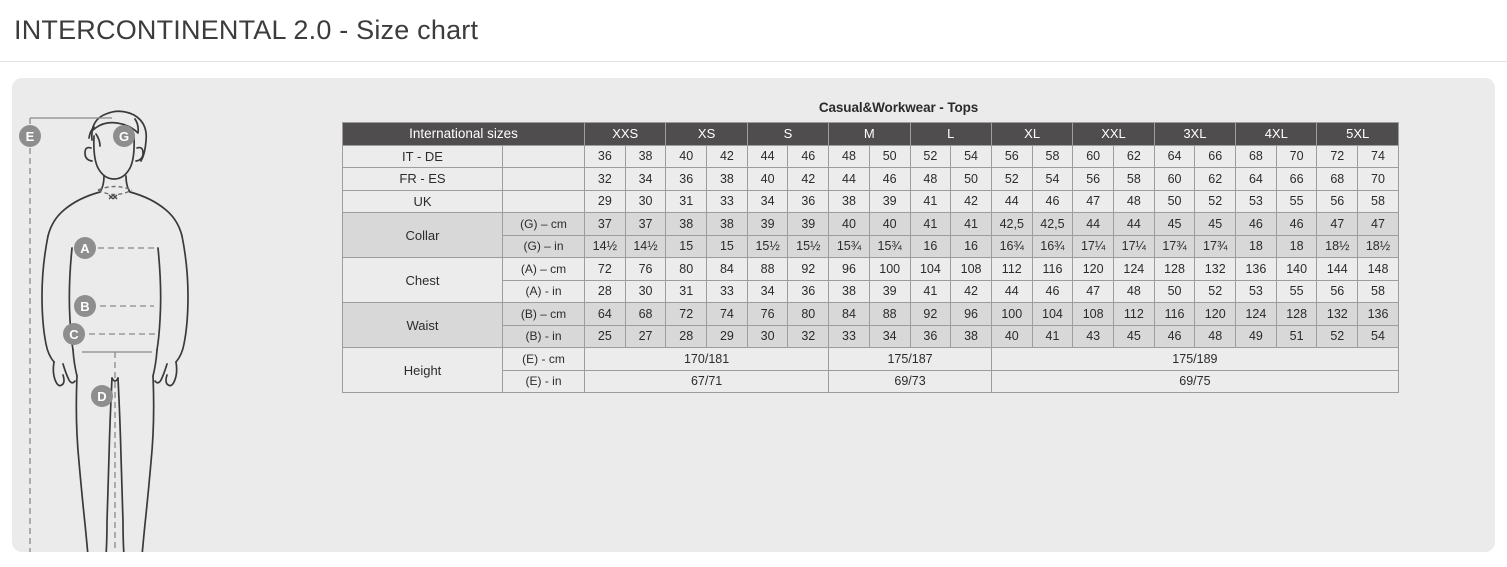 This screenshot has width=1507, height=567. What do you see at coordinates (1174, 179) in the screenshot?
I see `data-cell: 60` at bounding box center [1174, 179].